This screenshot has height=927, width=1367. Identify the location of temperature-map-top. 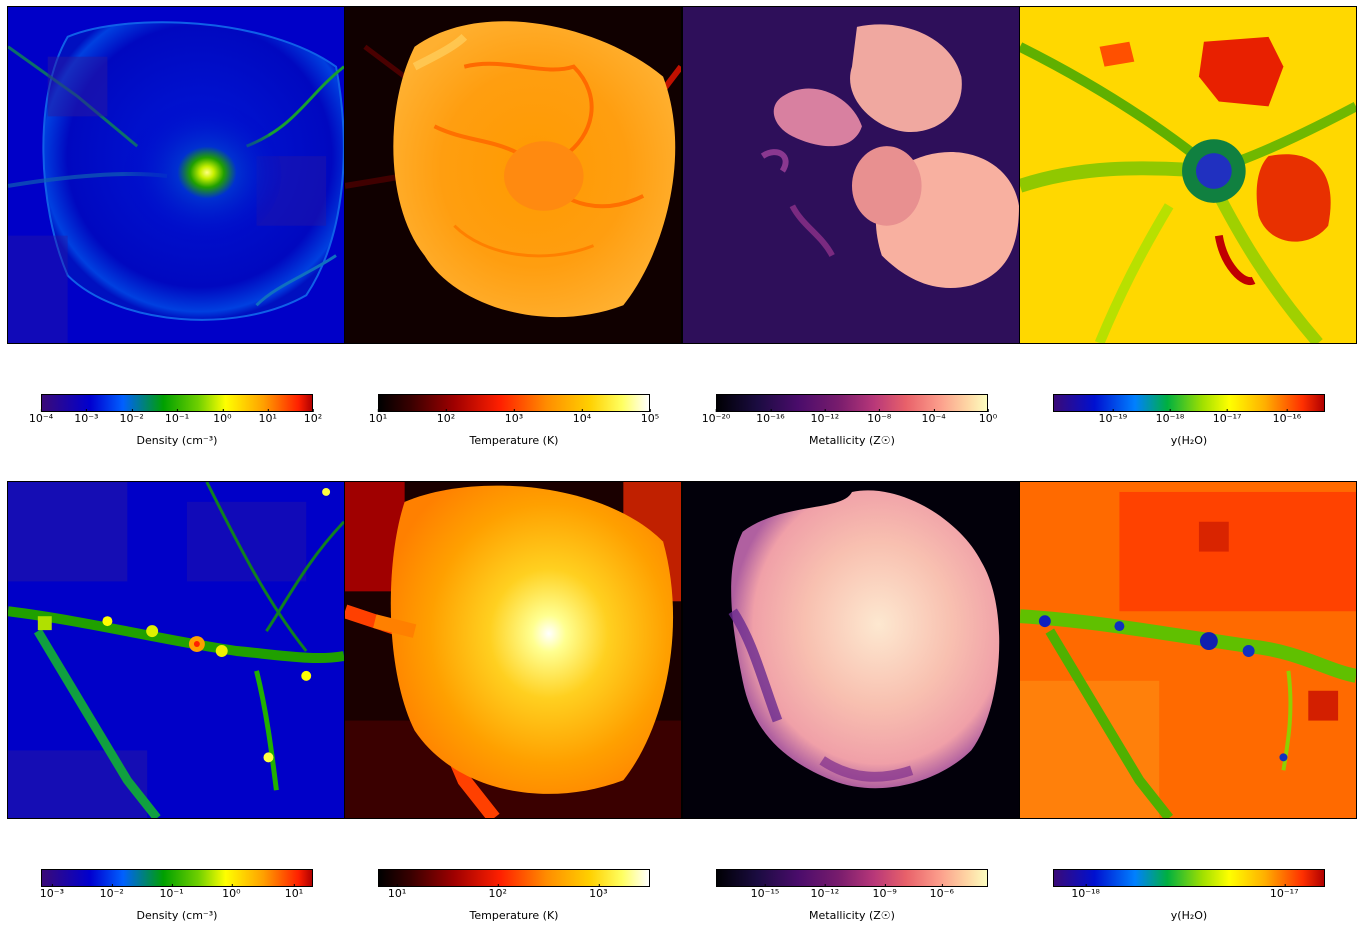
(513, 175).